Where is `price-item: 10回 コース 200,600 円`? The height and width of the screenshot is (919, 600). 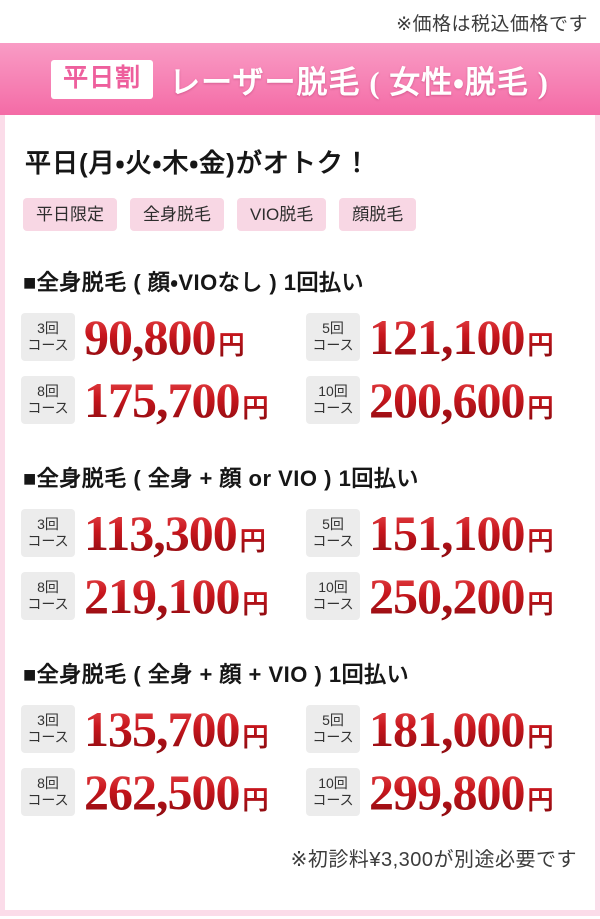 price-item: 10回 コース 200,600 円 is located at coordinates (443, 400).